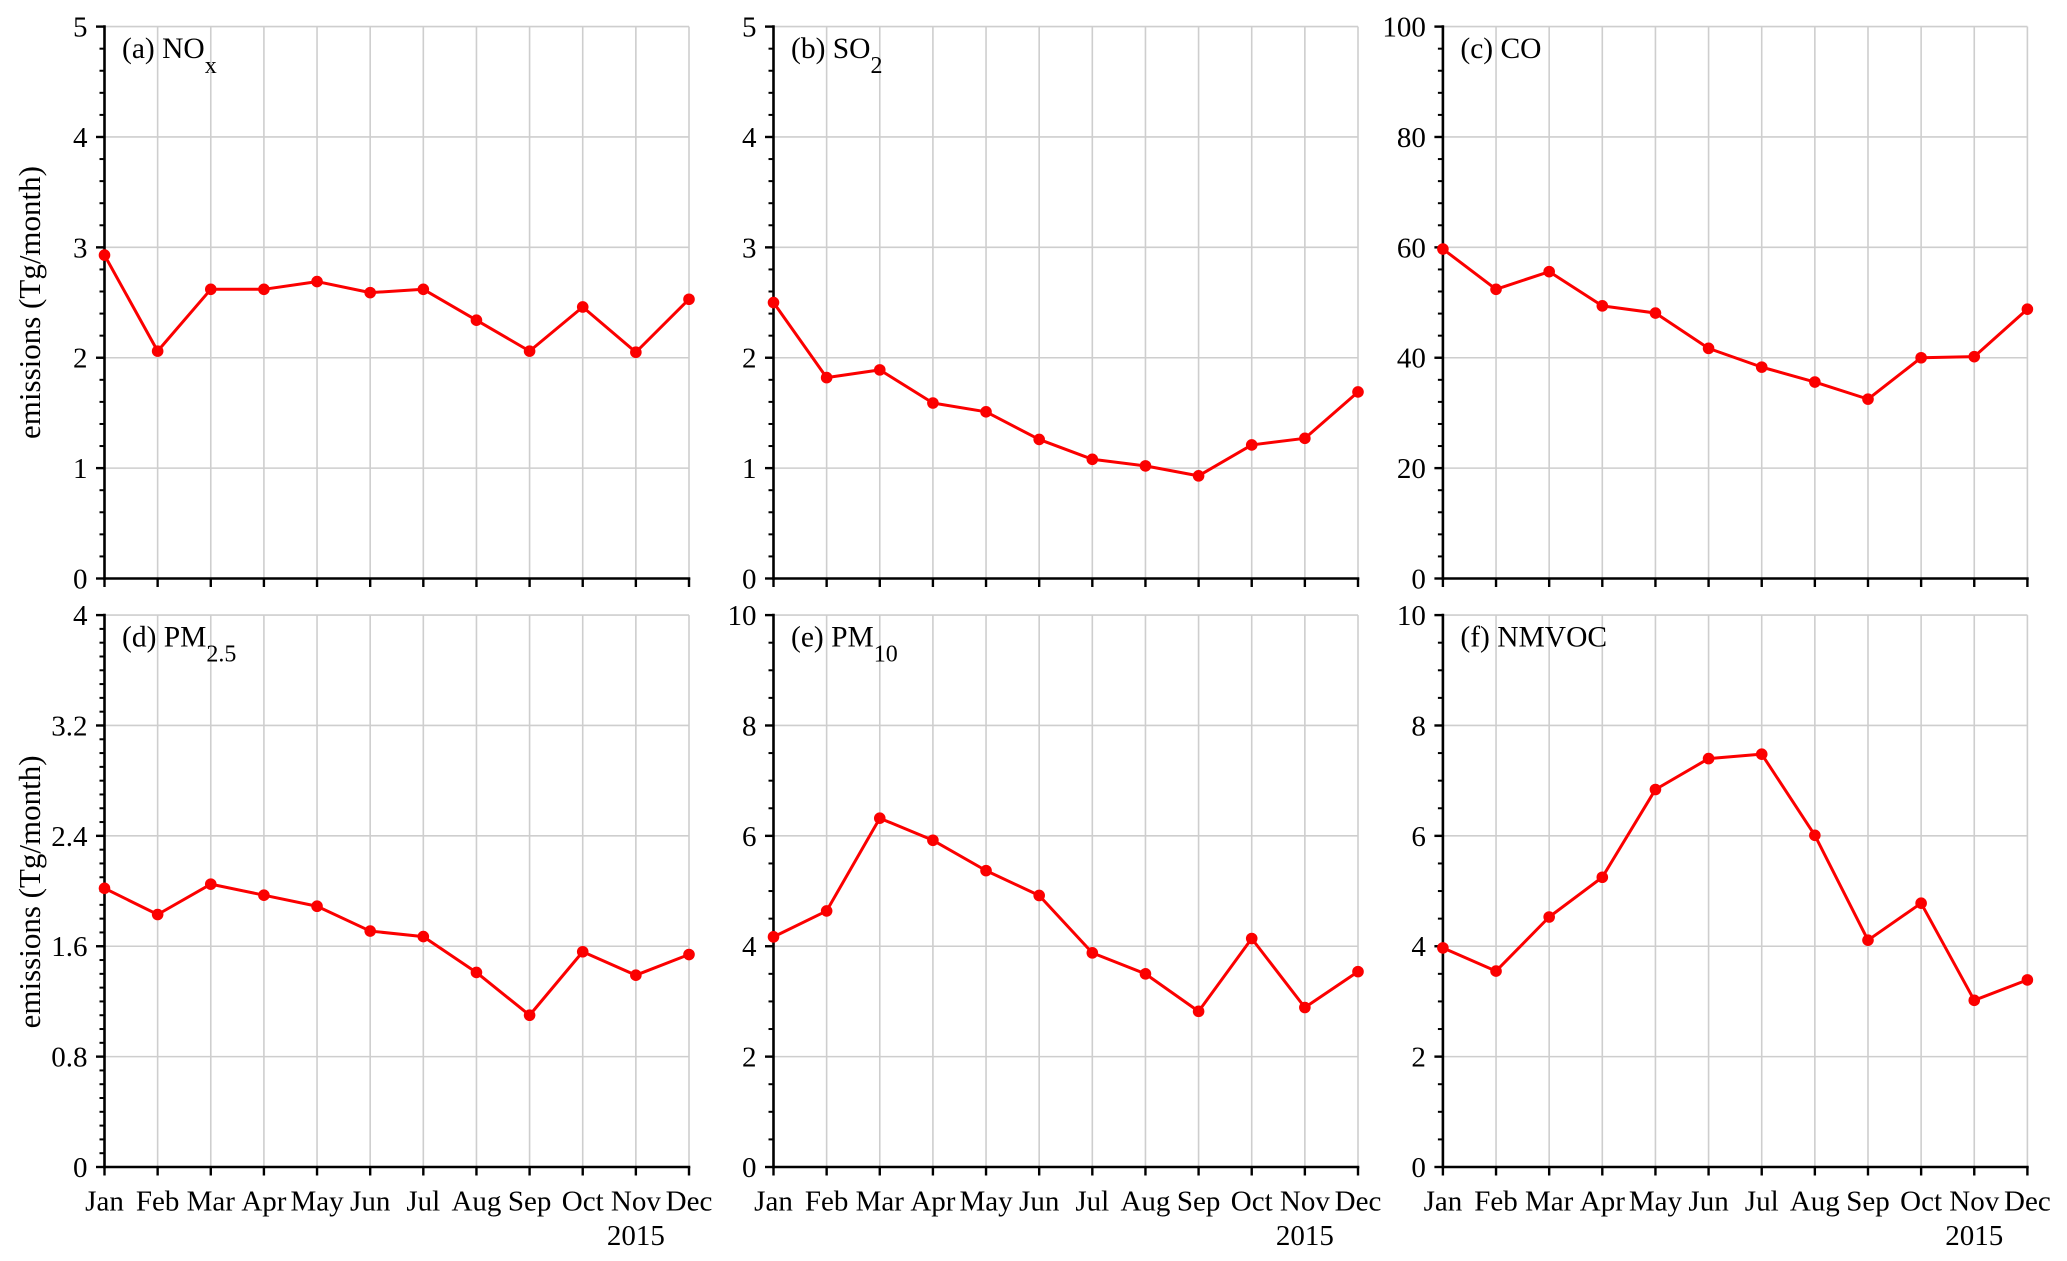  What do you see at coordinates (1404, 28) in the screenshot?
I see `svg-text: 100` at bounding box center [1404, 28].